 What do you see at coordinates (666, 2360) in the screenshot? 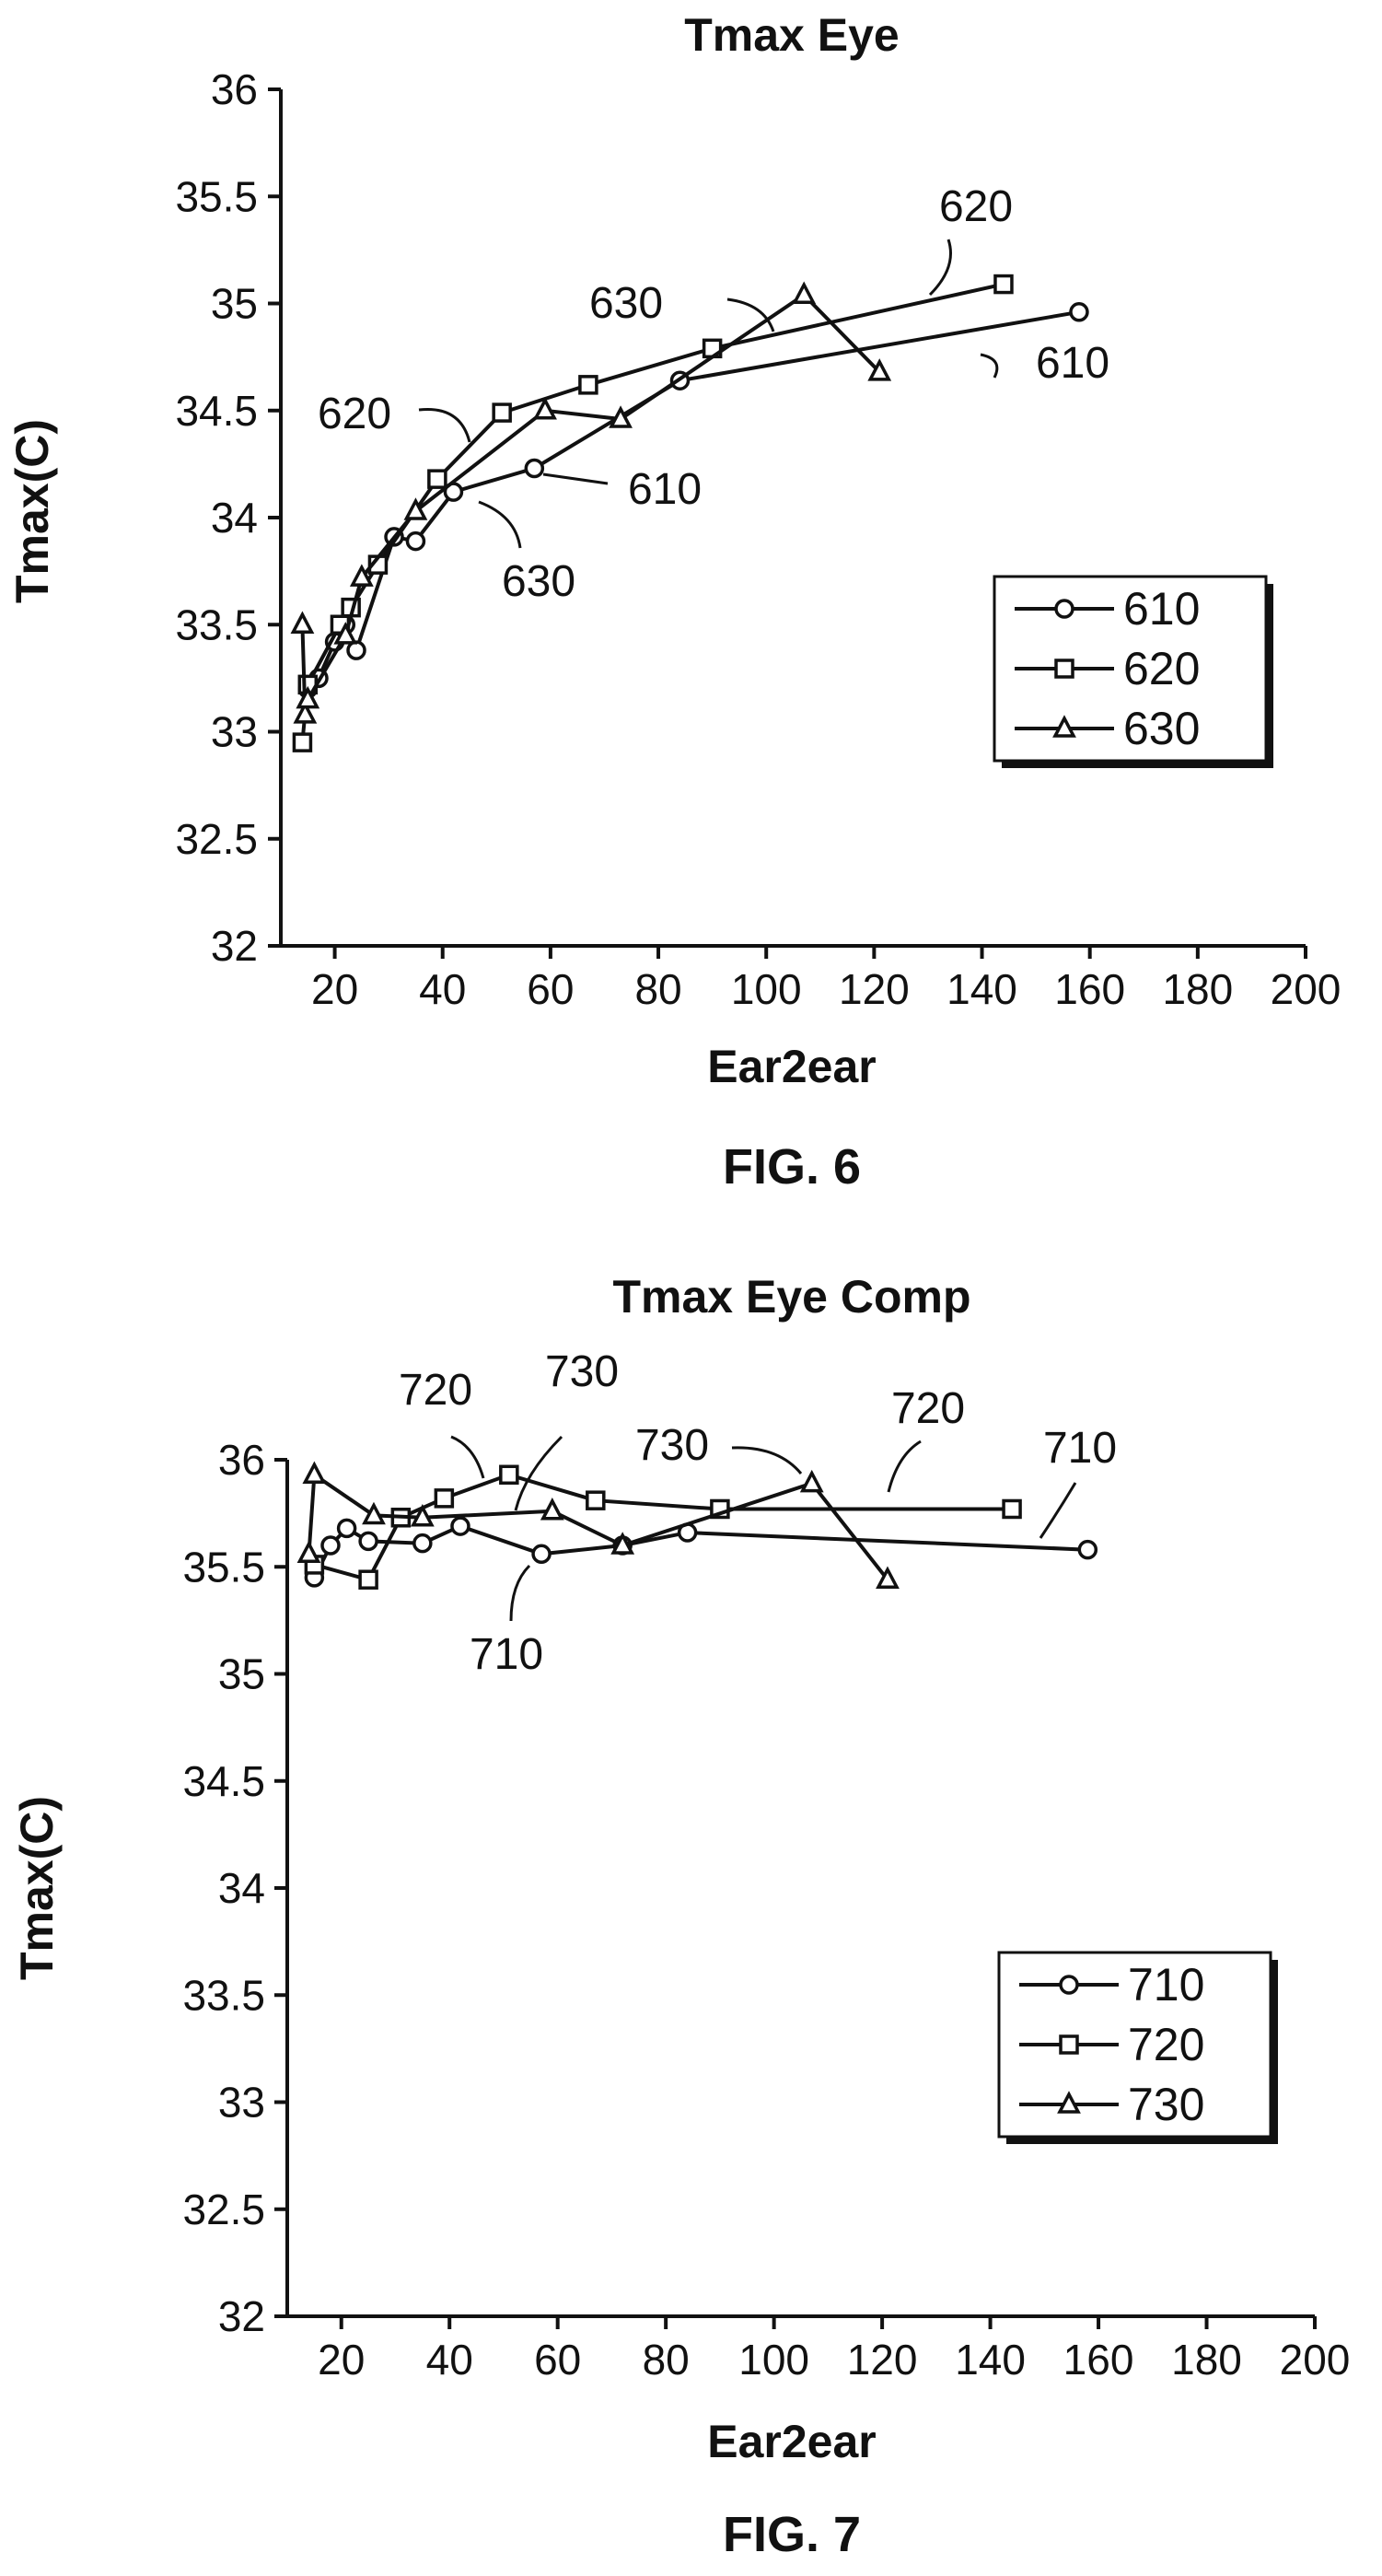
I see `x-tick-label: 80` at bounding box center [666, 2360].